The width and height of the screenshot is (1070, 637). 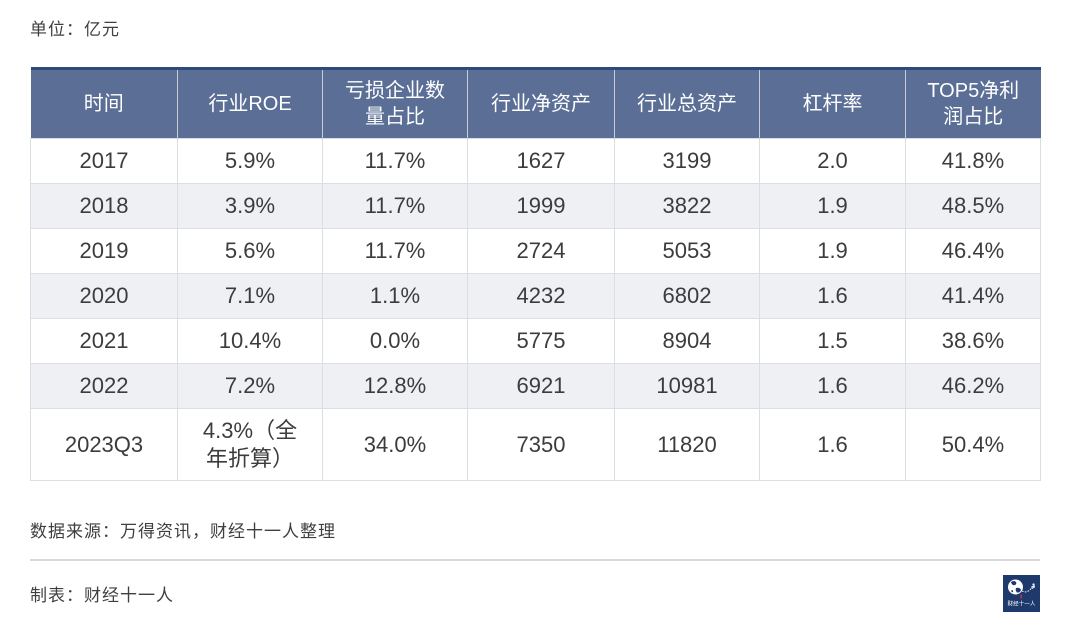 I want to click on column-header: 行业ROE, so click(x=250, y=103).